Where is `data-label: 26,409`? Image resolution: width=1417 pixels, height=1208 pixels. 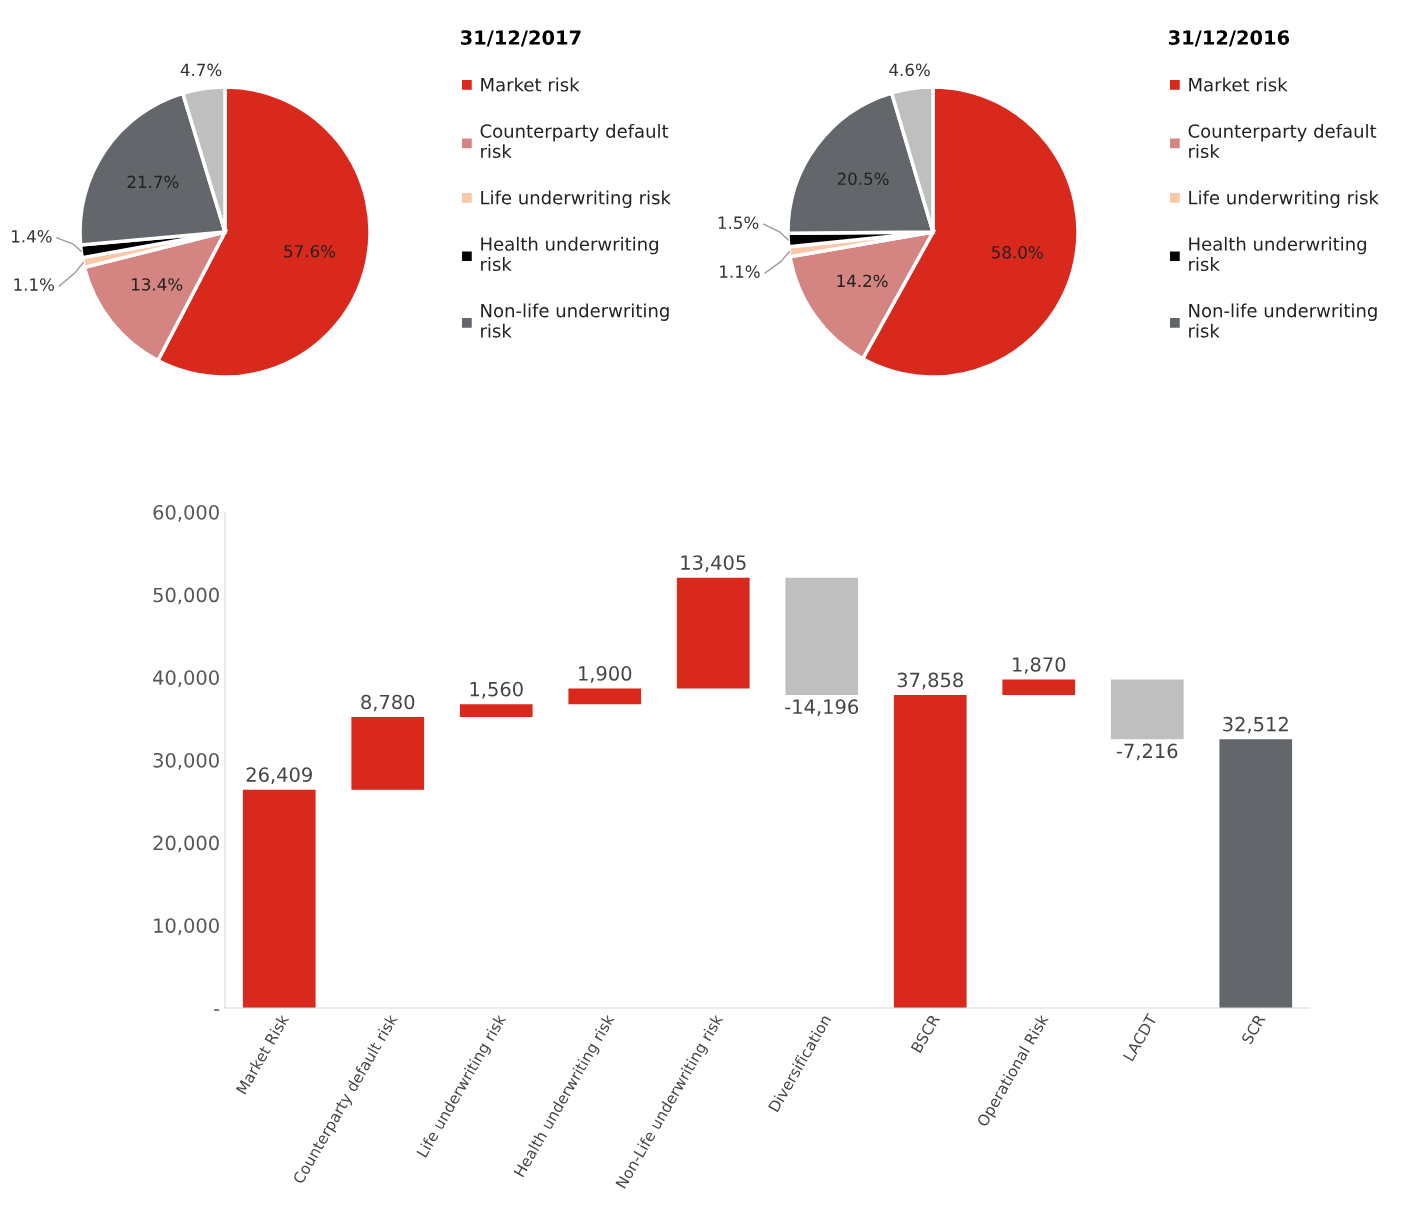 data-label: 26,409 is located at coordinates (279, 775).